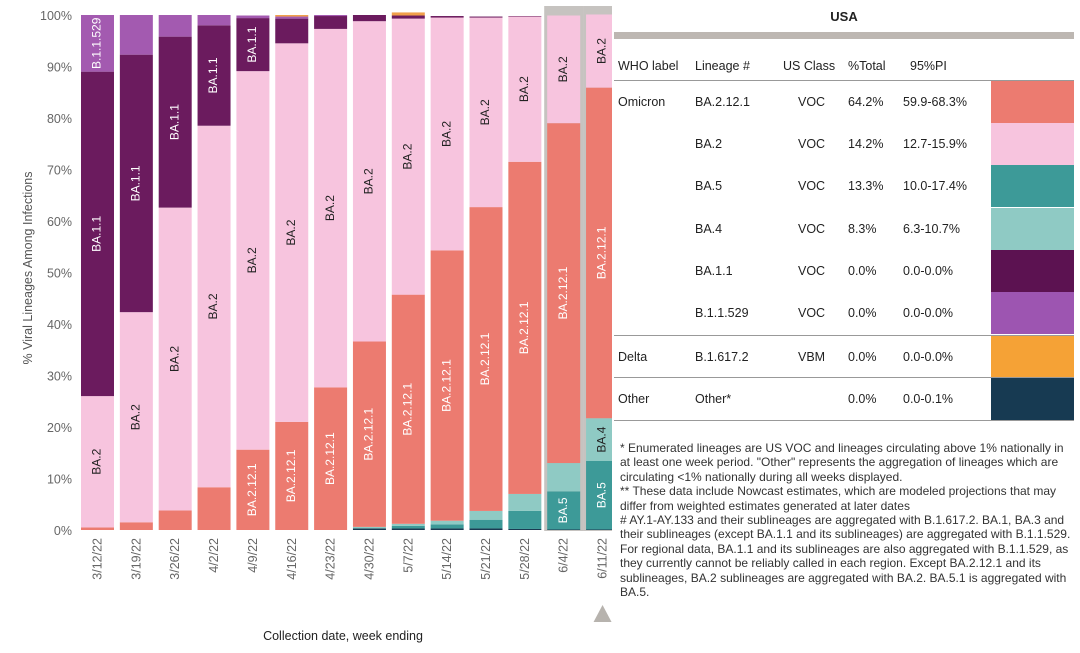 The image size is (1080, 653). I want to click on x-tick-label: 5/28/22, so click(525, 559).